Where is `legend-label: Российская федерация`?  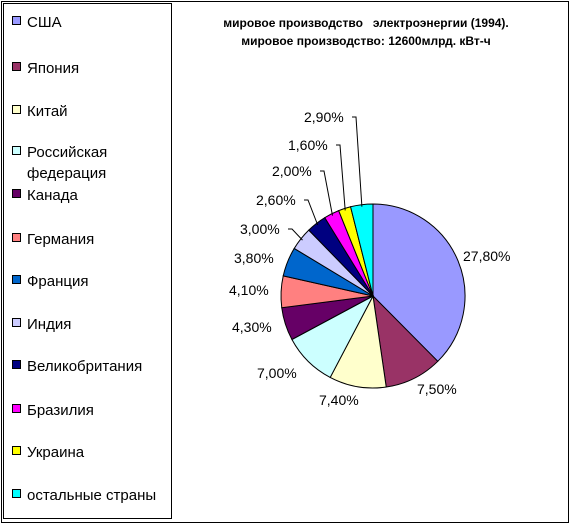
legend-label: Российская федерация is located at coordinates (67, 163).